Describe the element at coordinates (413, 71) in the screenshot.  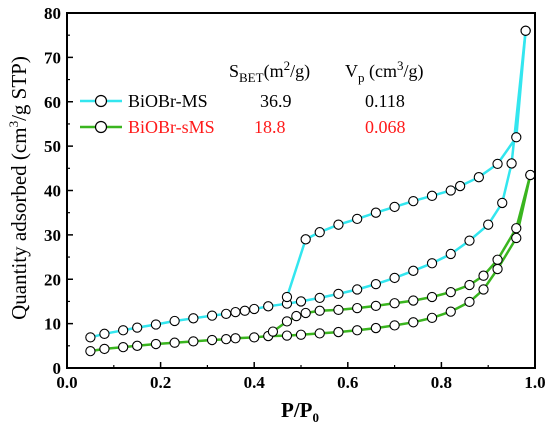
I see `vp-header-end: /g)` at that location.